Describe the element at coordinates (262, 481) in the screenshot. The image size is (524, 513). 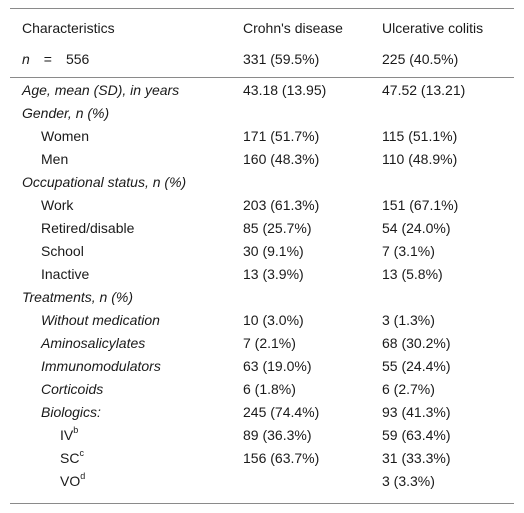
I see `table-row: VOd 3 (3.3%)` at that location.